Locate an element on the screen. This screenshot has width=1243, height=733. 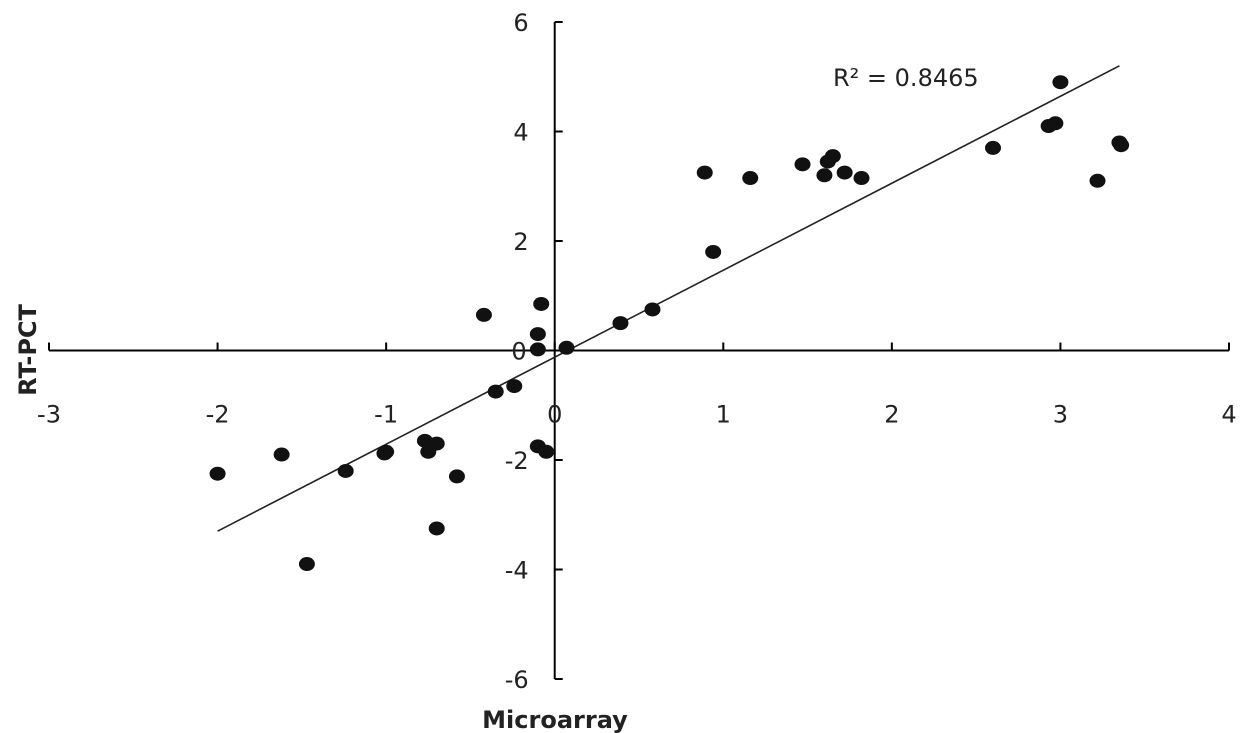
y-tick-label: 0 is located at coordinates (518, 352).